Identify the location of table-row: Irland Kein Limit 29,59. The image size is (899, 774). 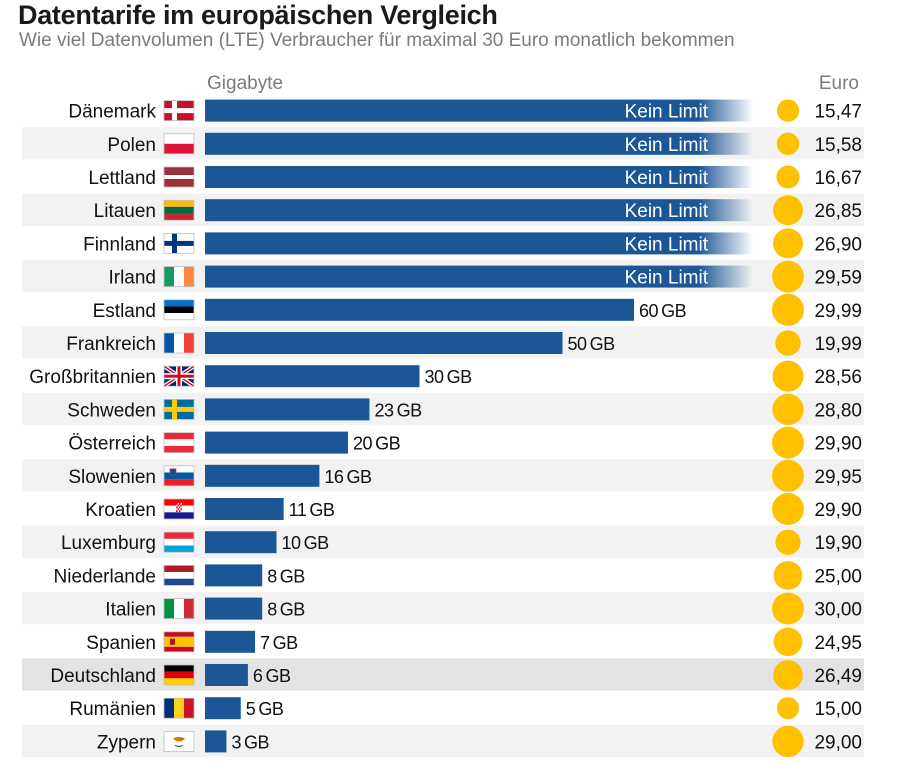
(443, 276).